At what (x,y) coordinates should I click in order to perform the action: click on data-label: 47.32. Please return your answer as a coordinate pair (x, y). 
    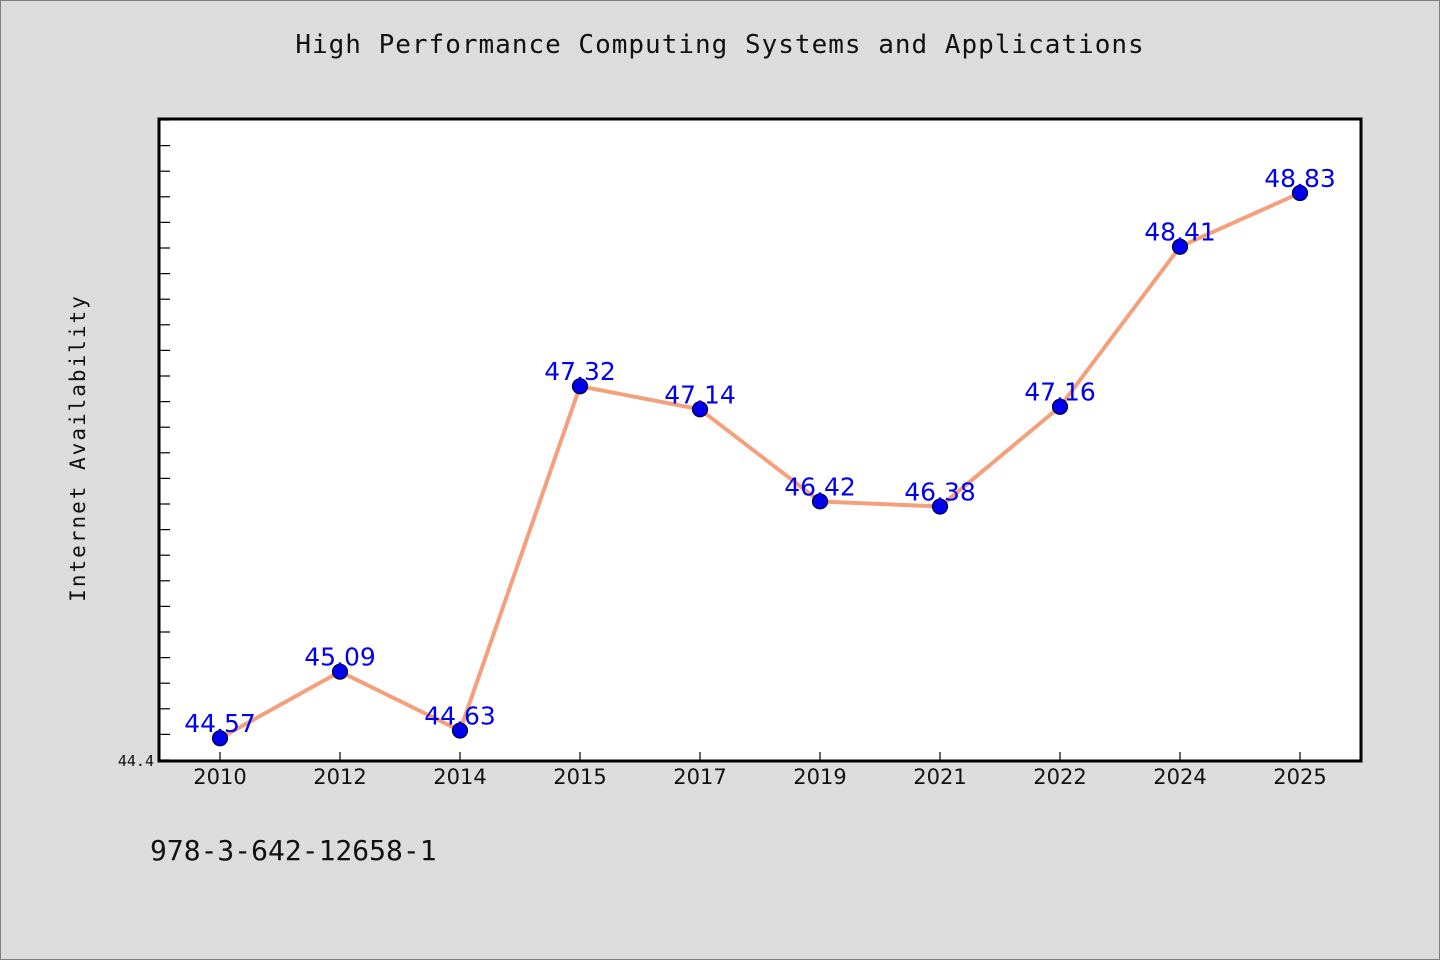
    Looking at the image, I should click on (580, 371).